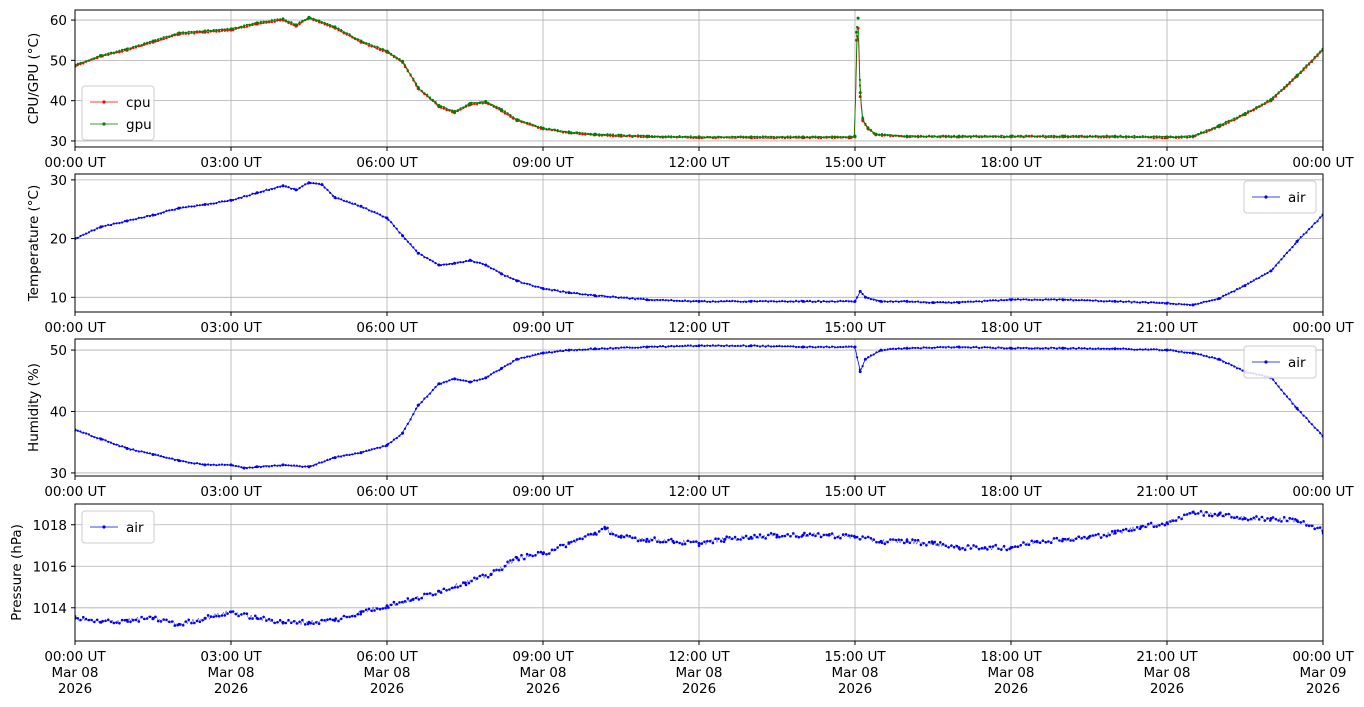  I want to click on y-tick-label: 20, so click(58, 240).